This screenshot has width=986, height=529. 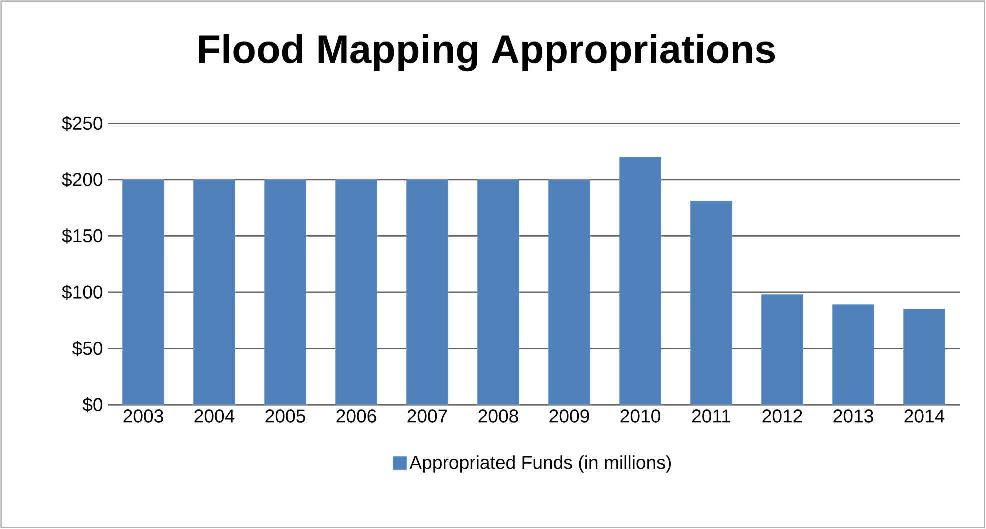 What do you see at coordinates (487, 53) in the screenshot?
I see `chart-title: Flood Mapping Appropriations` at bounding box center [487, 53].